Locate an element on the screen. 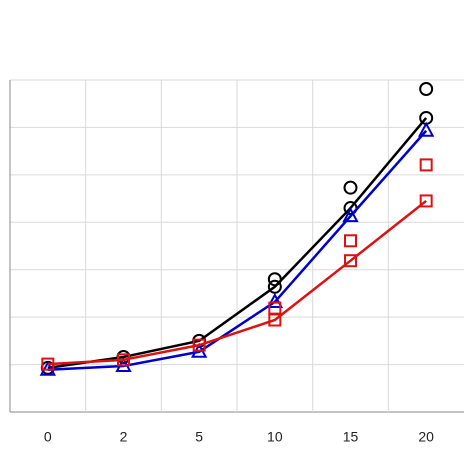  x-tick-label: 0 is located at coordinates (48, 437).